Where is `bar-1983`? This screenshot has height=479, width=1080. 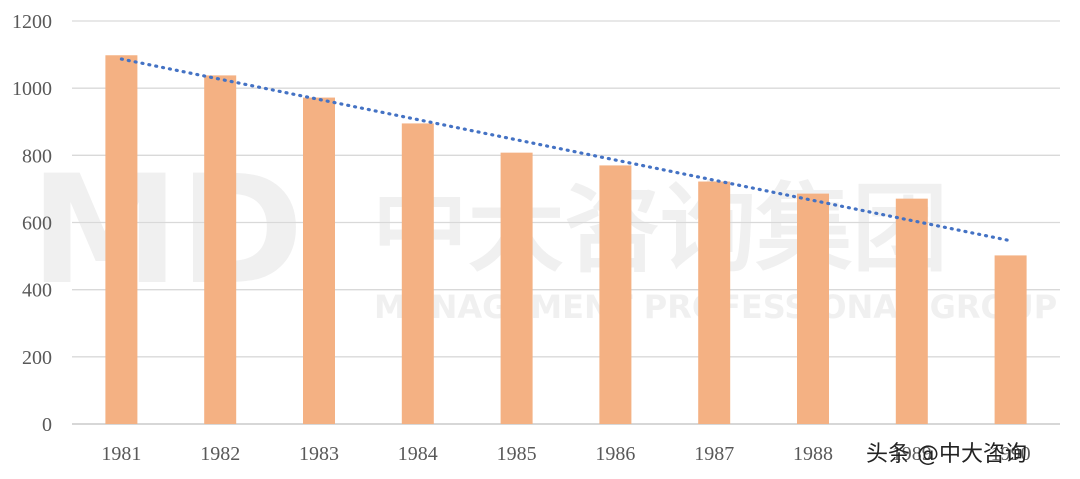 bar-1983 is located at coordinates (319, 260).